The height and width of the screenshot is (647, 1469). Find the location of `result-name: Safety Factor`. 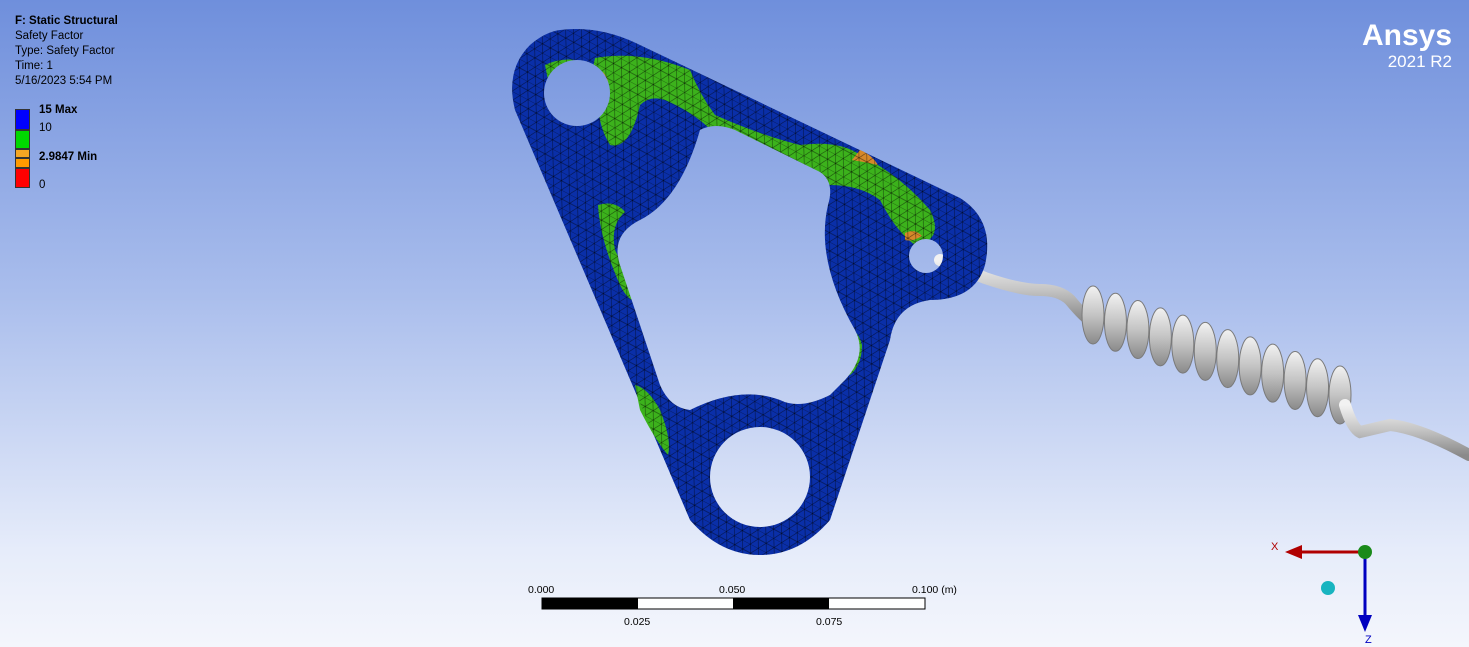

result-name: Safety Factor is located at coordinates (49, 36).